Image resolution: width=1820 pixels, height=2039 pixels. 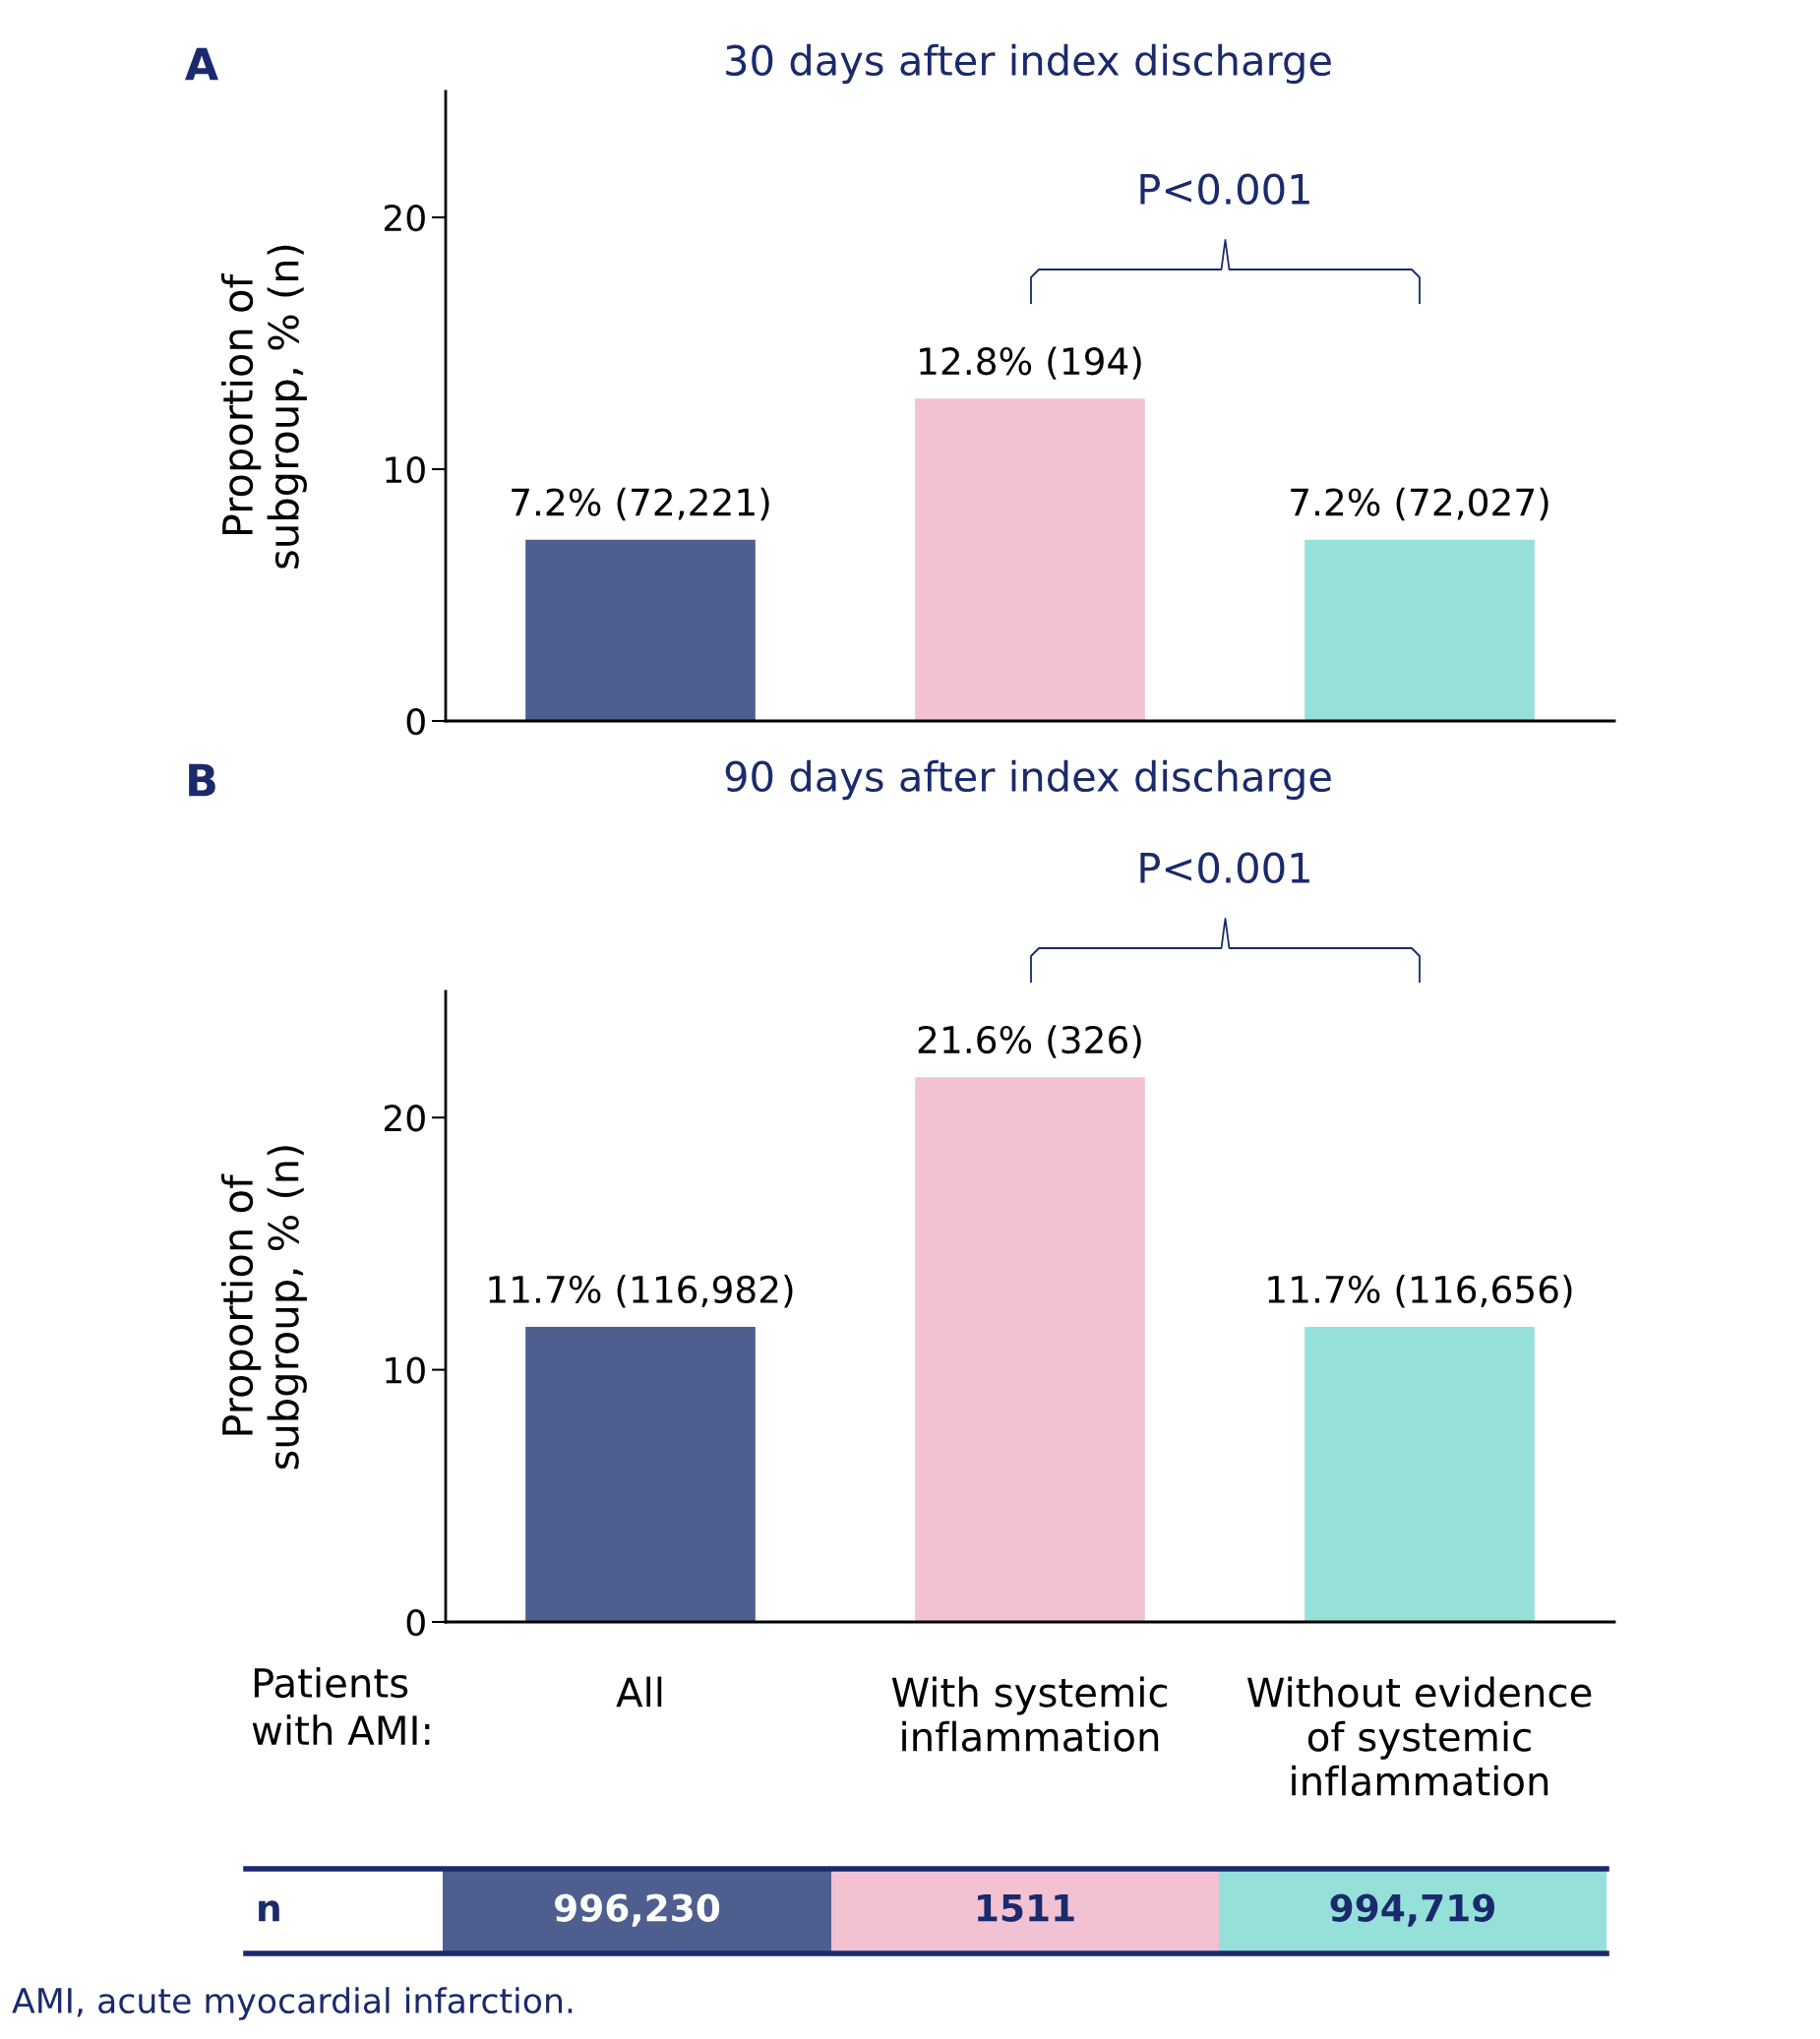 I want to click on text: 994,719, so click(x=1412, y=1910).